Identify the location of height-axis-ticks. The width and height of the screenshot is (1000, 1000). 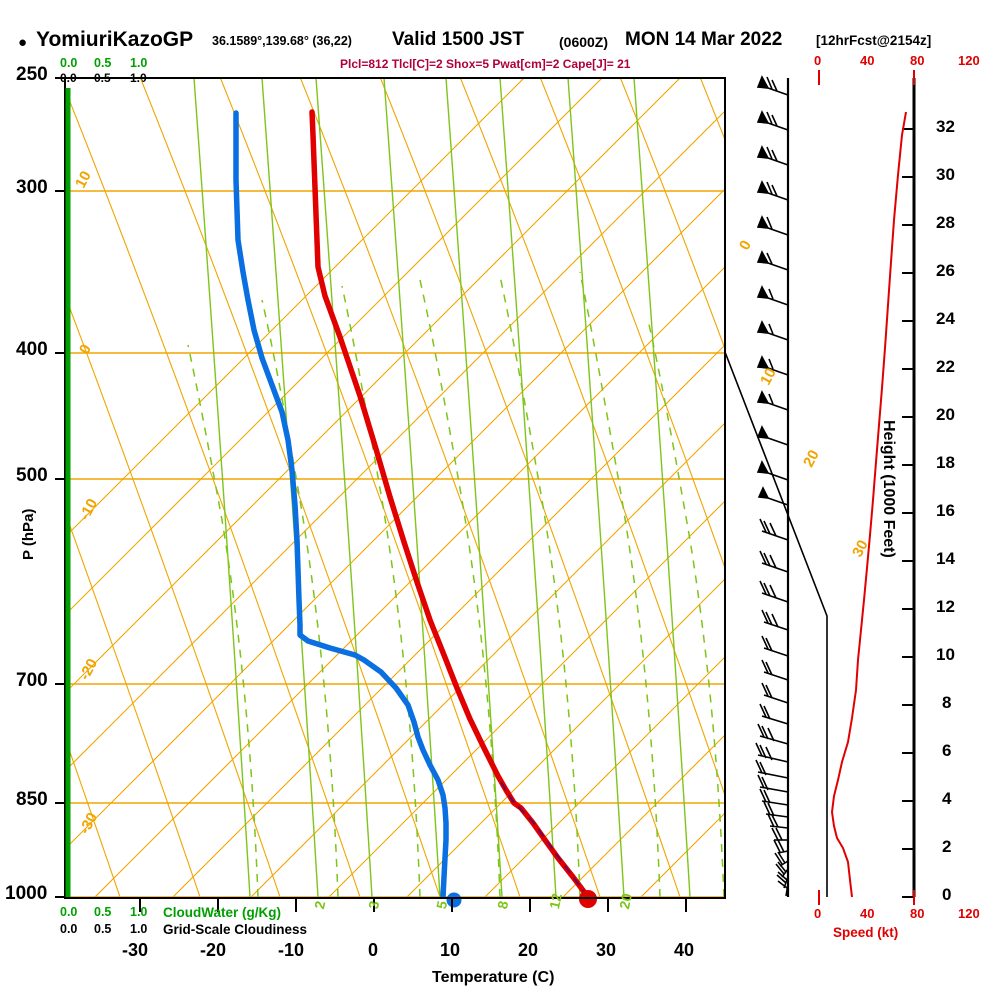
(908, 513).